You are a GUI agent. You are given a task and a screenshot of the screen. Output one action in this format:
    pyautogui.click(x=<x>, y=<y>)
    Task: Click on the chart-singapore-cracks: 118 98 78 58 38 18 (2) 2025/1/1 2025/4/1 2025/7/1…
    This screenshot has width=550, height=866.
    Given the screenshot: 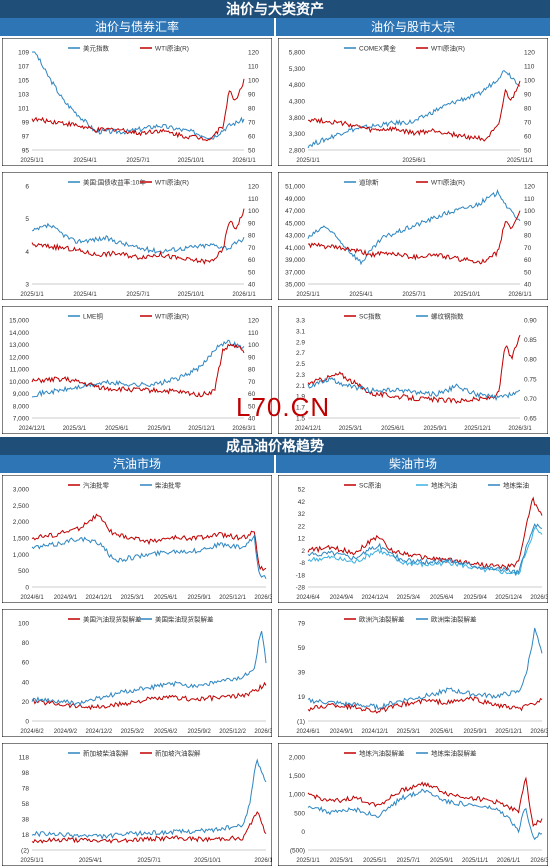 What is the action you would take?
    pyautogui.click(x=137, y=804)
    